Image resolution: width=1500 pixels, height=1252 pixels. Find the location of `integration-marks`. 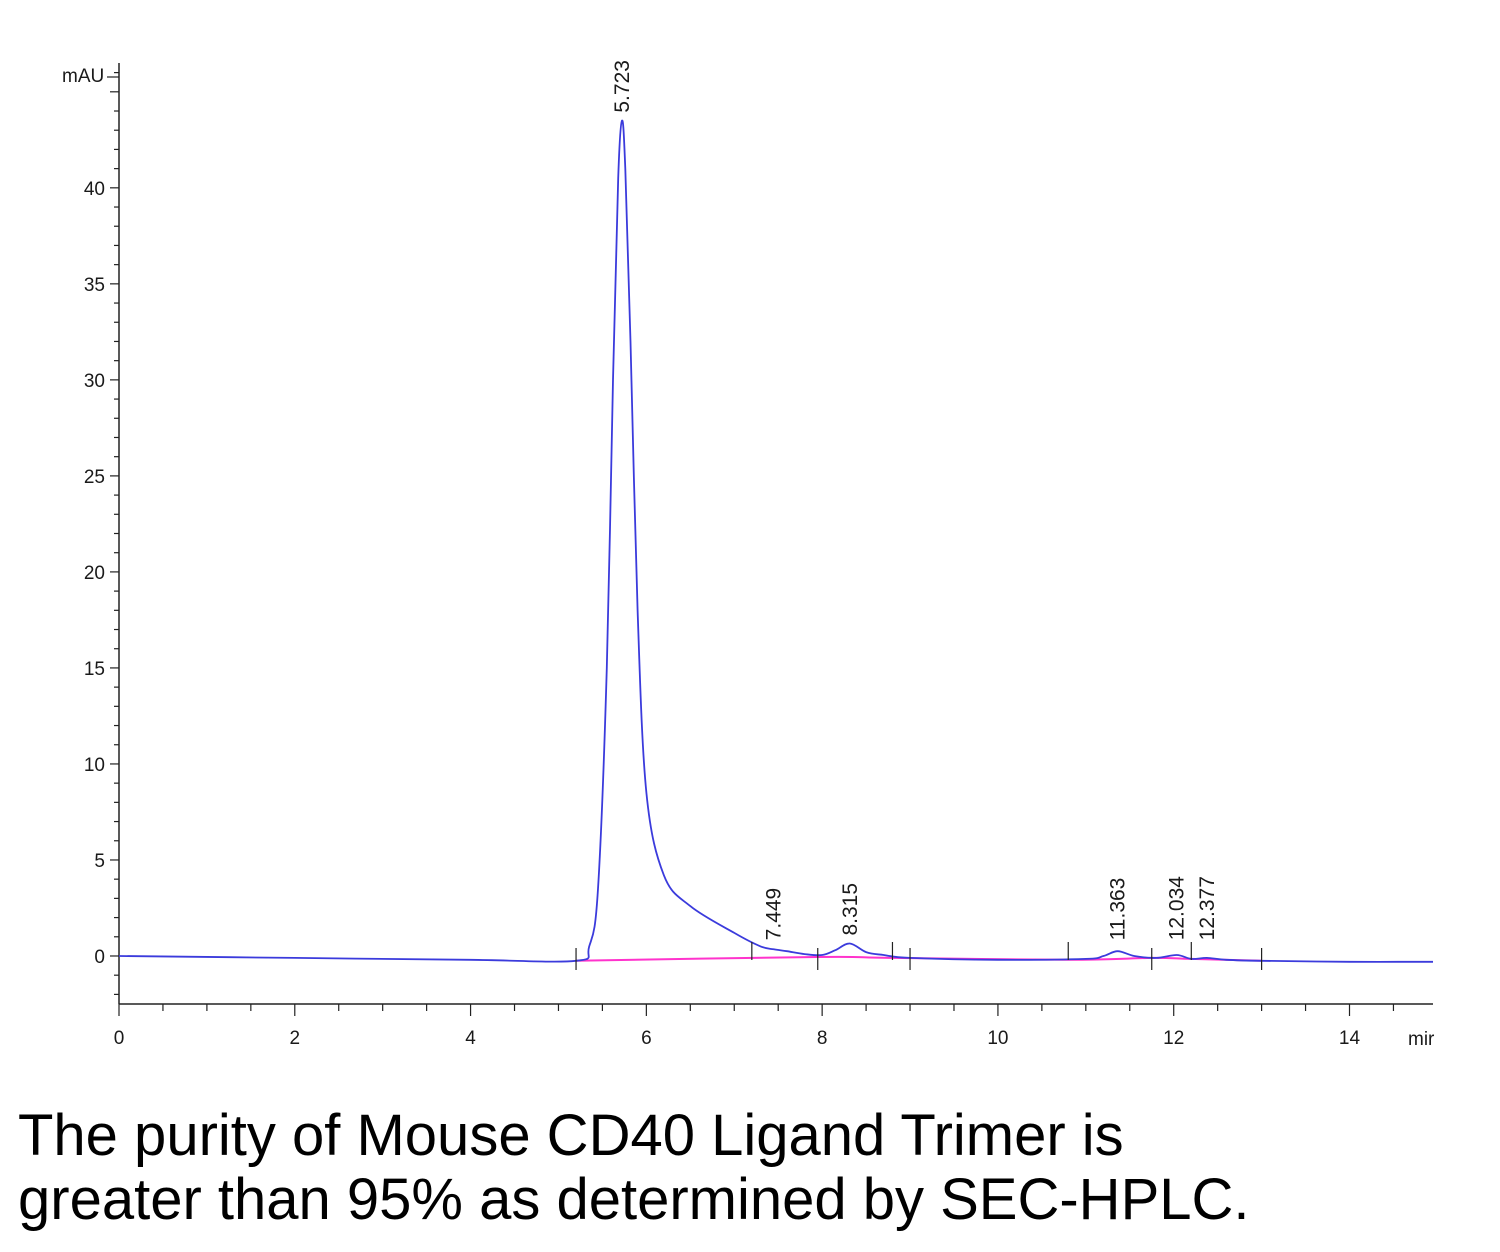

integration-marks is located at coordinates (919, 955).